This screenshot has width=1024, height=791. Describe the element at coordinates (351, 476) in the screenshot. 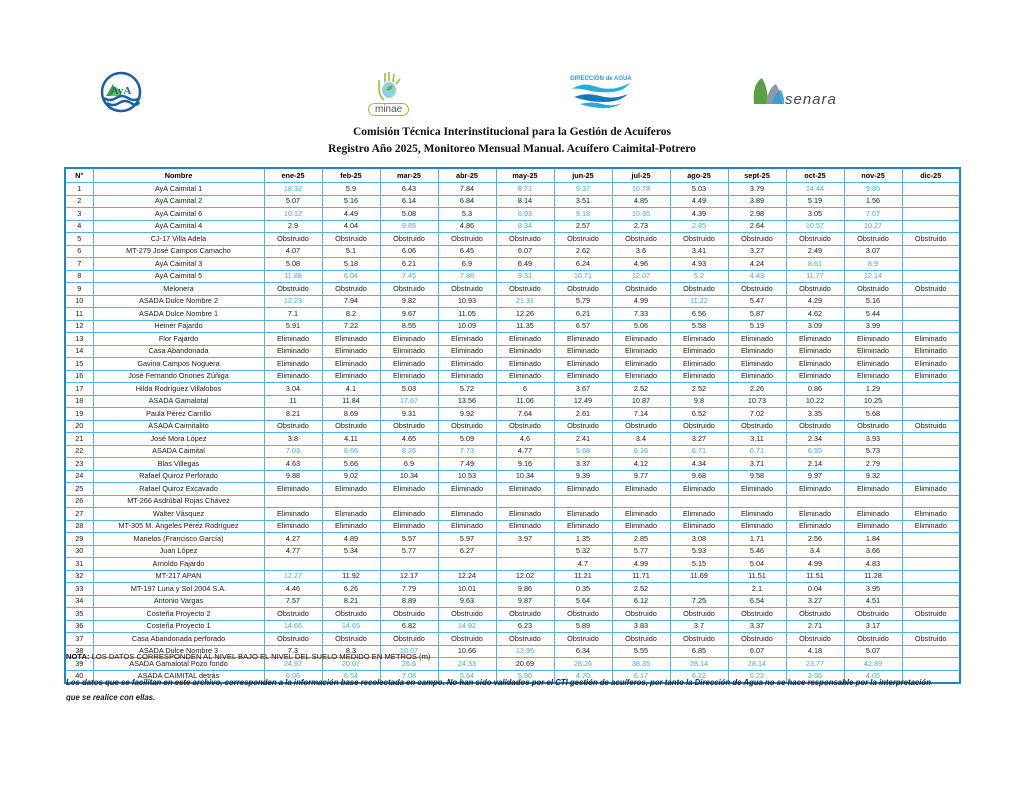

I see `value-cell: 9.02` at that location.